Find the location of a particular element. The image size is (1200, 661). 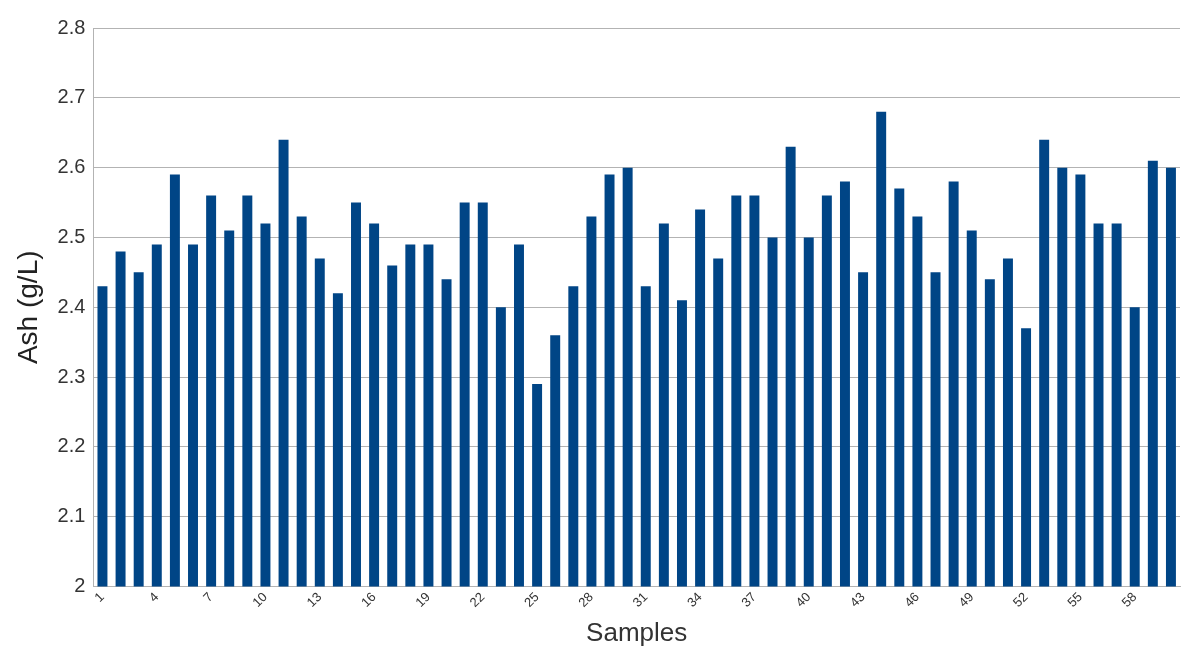

y-tick-label: 2.5 is located at coordinates (71, 235).